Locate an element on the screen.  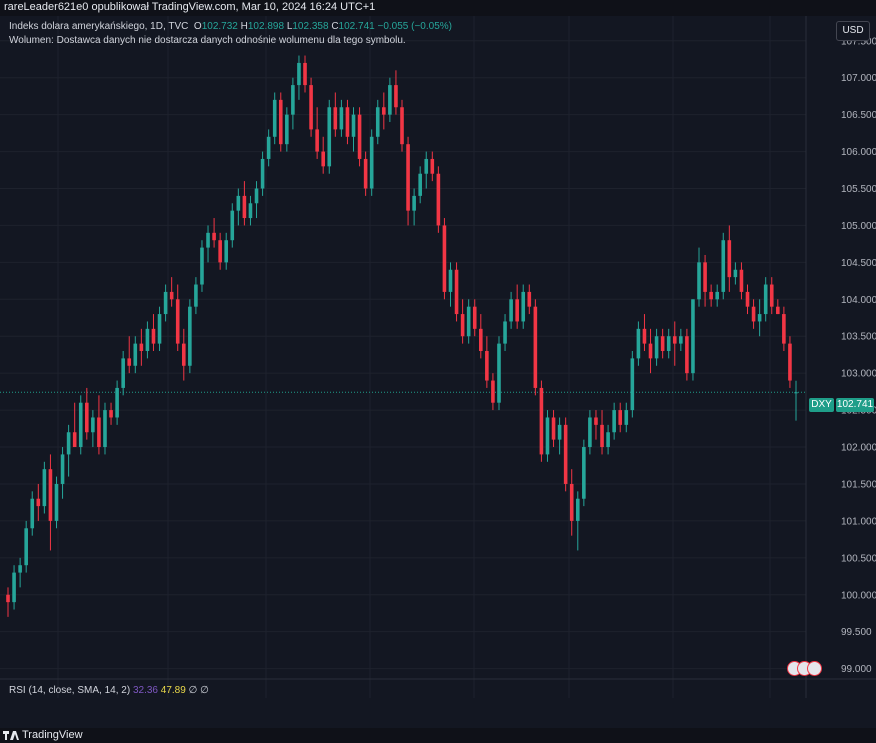
rsi-value: 32.36 is located at coordinates (145, 690).